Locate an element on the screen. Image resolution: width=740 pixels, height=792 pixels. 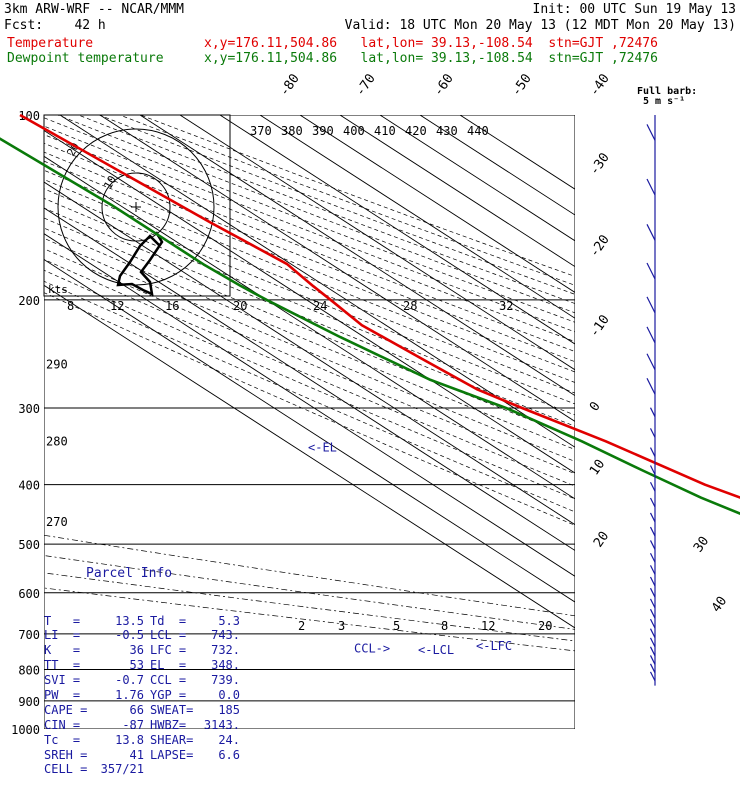
isotherm-label: 40 is located at coordinates (719, 604).